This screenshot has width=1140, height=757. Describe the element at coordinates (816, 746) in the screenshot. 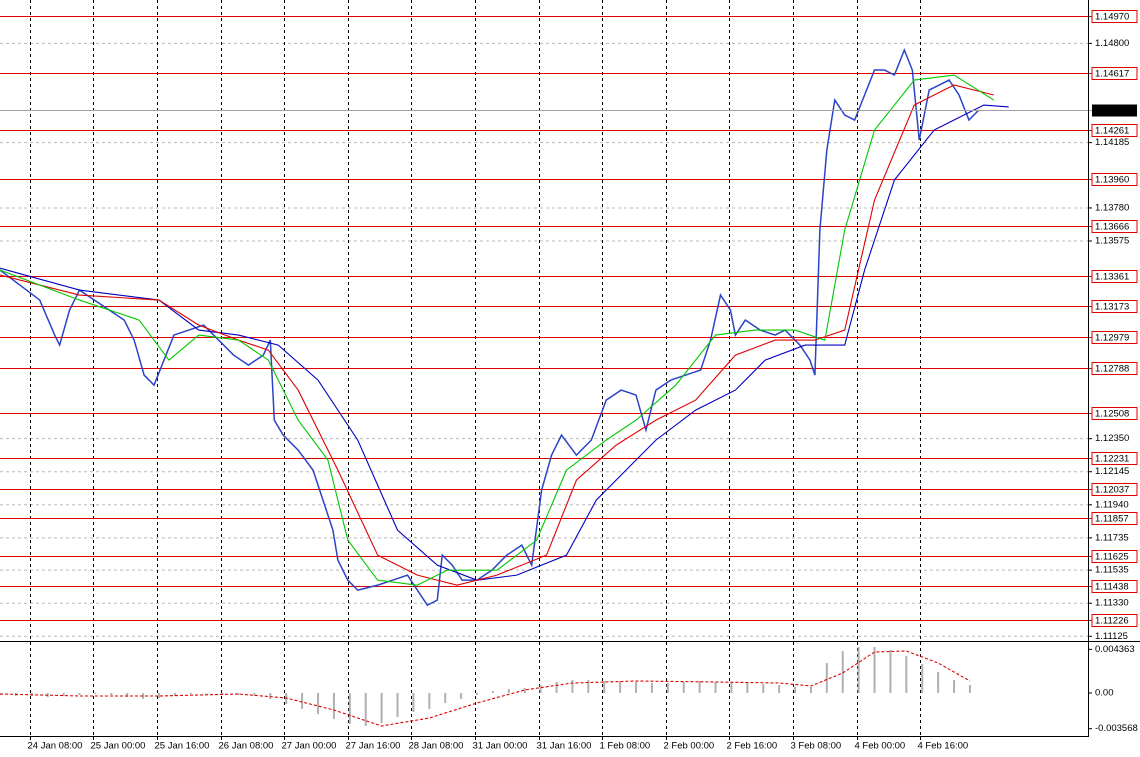

I see `x-tick-label: 3 Feb 08:00` at that location.